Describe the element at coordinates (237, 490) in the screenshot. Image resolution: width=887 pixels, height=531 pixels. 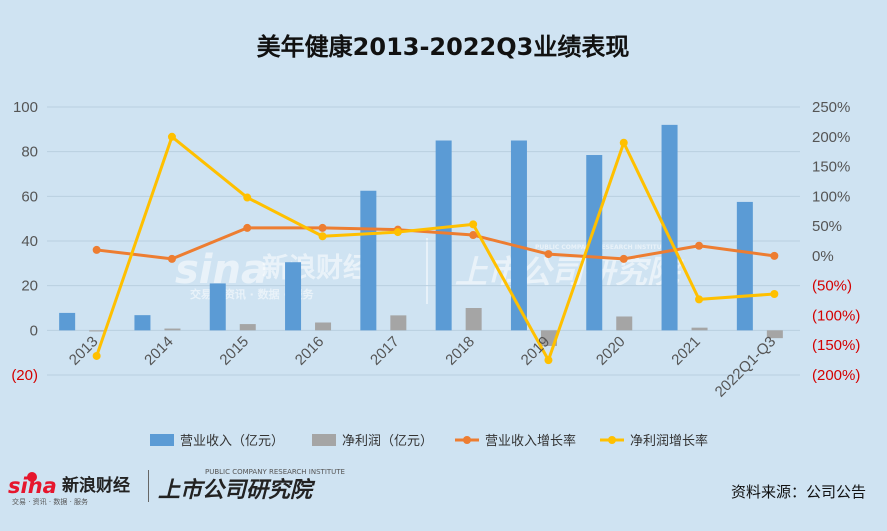
I see `research-logo: 上市公司研究院` at that location.